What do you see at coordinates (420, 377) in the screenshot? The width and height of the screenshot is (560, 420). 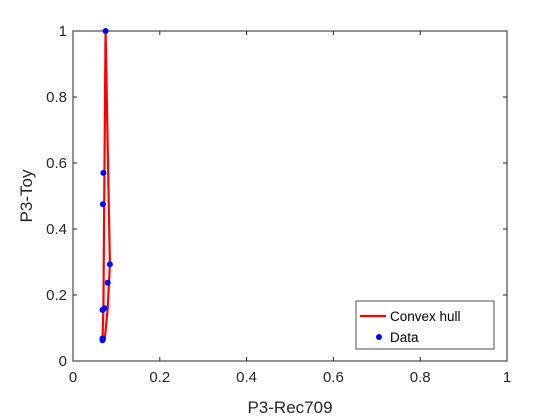 I see `x-tick-label: 0.8` at bounding box center [420, 377].